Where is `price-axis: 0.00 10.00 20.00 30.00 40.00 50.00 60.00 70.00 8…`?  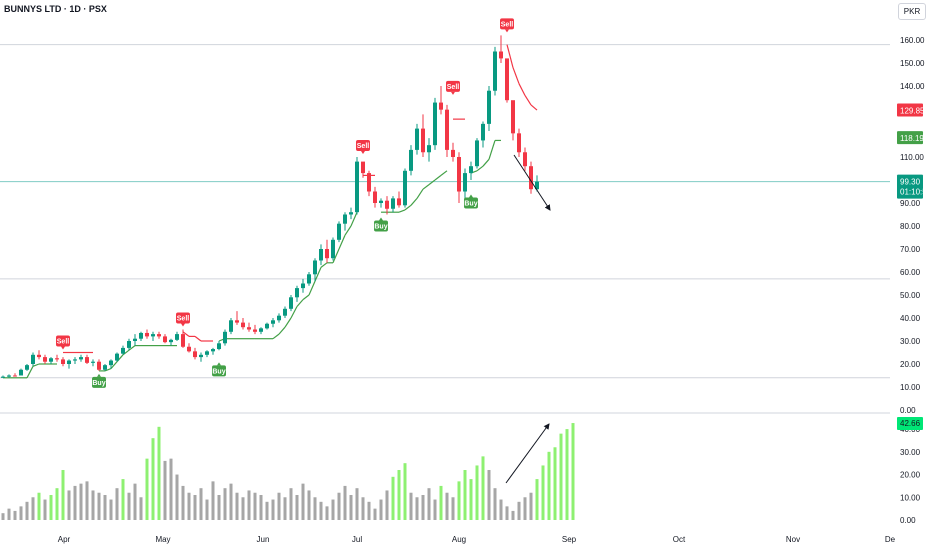
price-axis: 0.00 10.00 20.00 30.00 40.00 50.00 60.00 70.00 8… is located at coordinates (912, 225).